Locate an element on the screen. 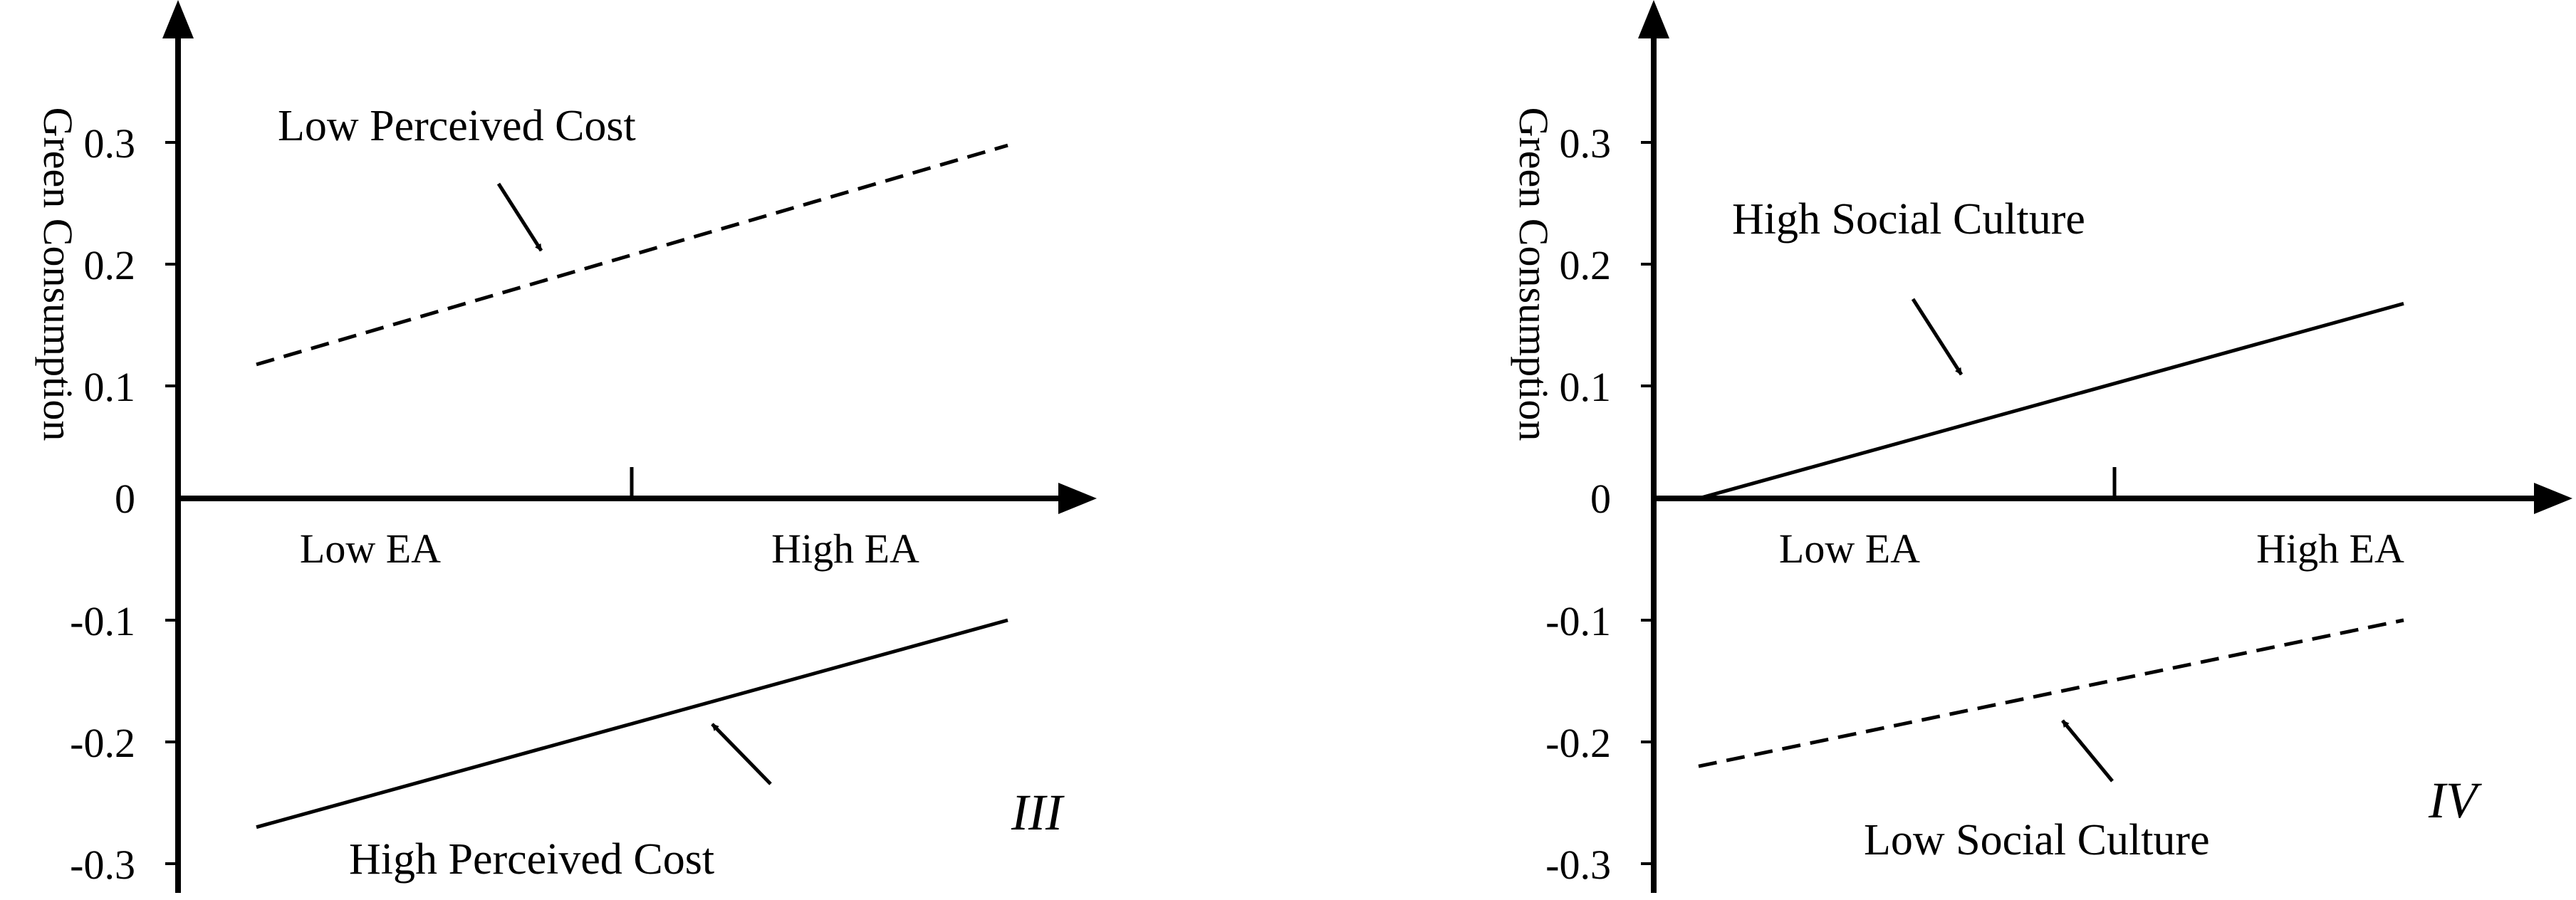 Image resolution: width=2576 pixels, height=900 pixels. panel-label: III is located at coordinates (1038, 812).